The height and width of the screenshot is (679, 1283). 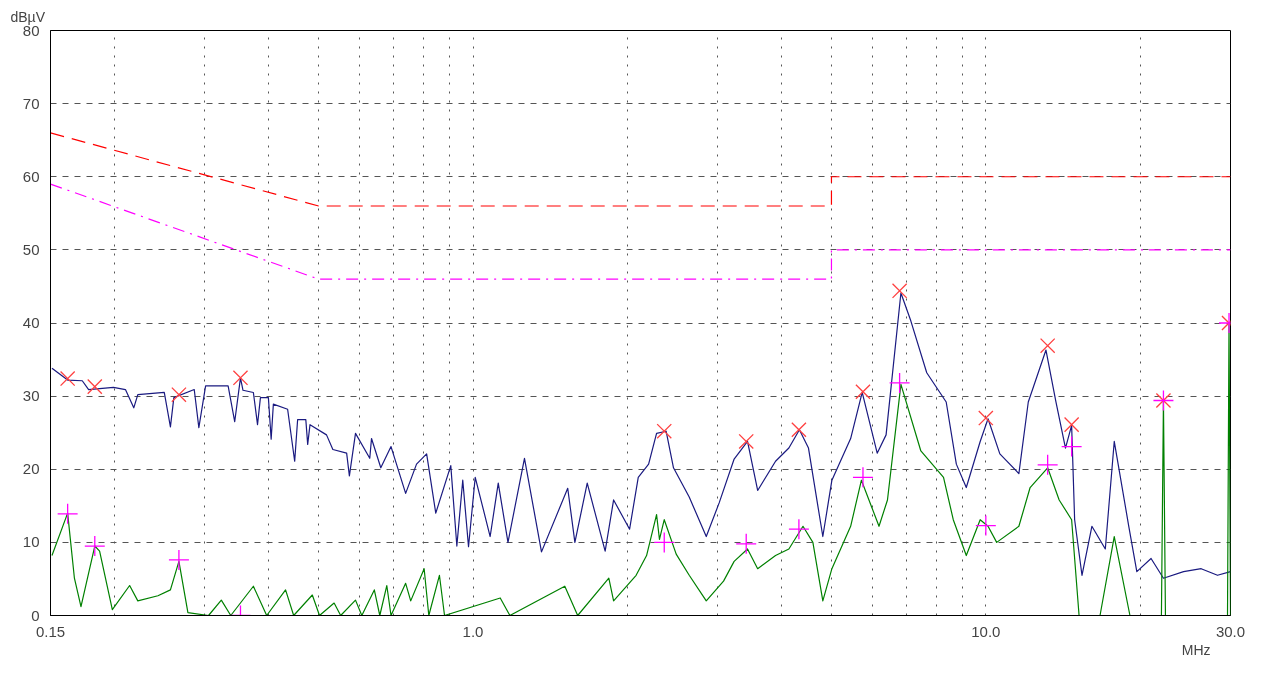 I want to click on y-tick-label: 40, so click(x=31, y=322).